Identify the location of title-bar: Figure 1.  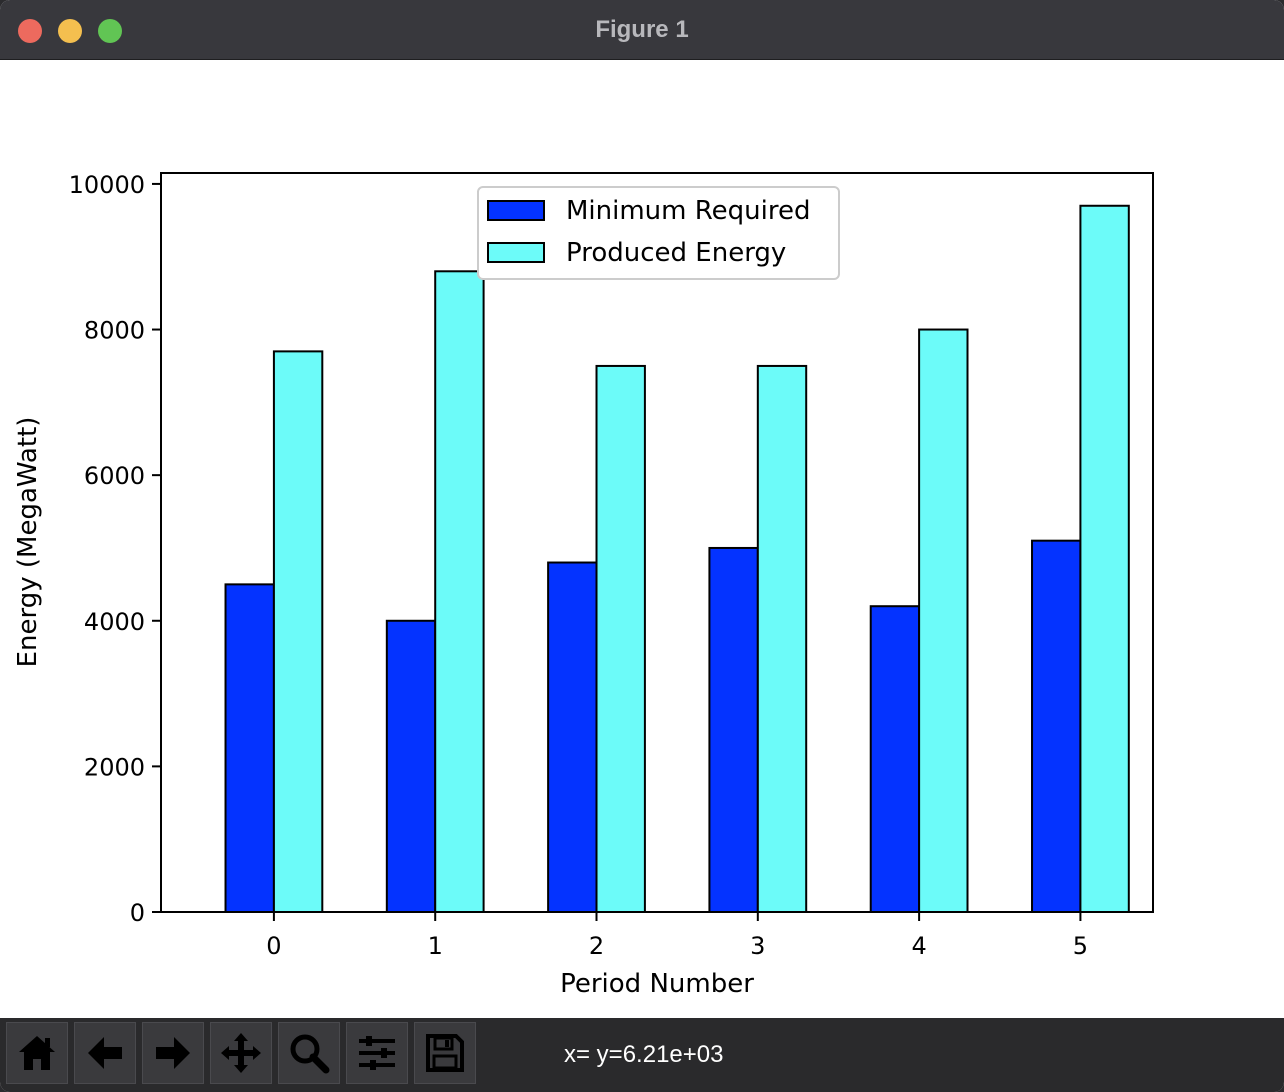
(642, 30).